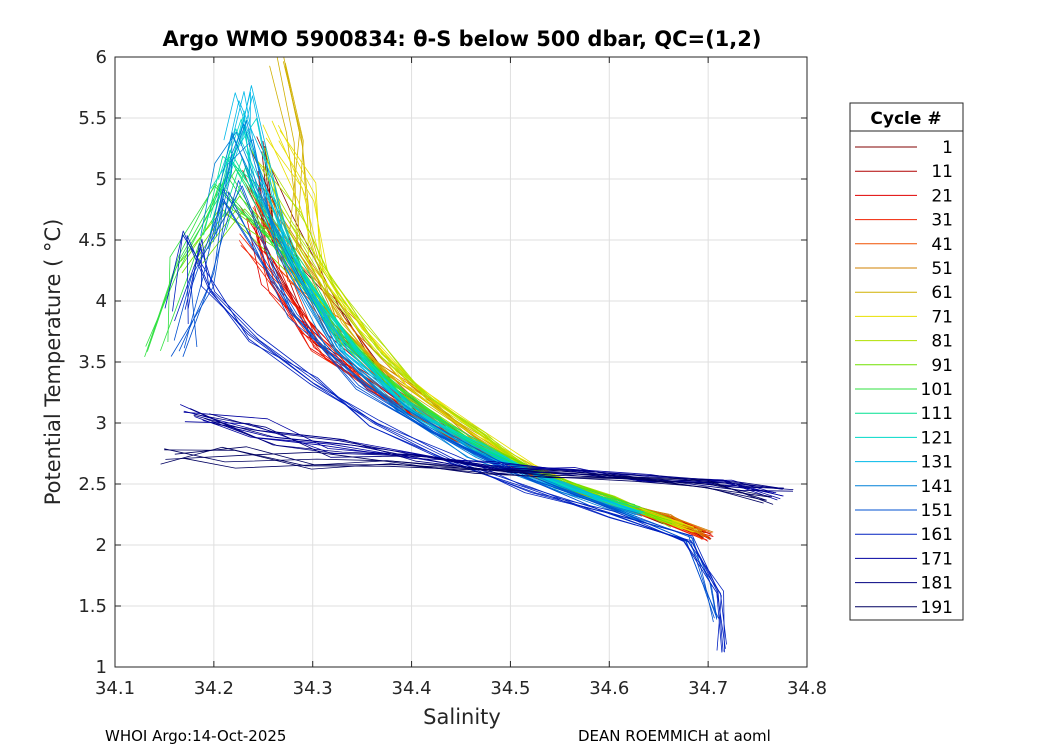 The height and width of the screenshot is (750, 1050). I want to click on legend-entry-label: 61, so click(942, 293).